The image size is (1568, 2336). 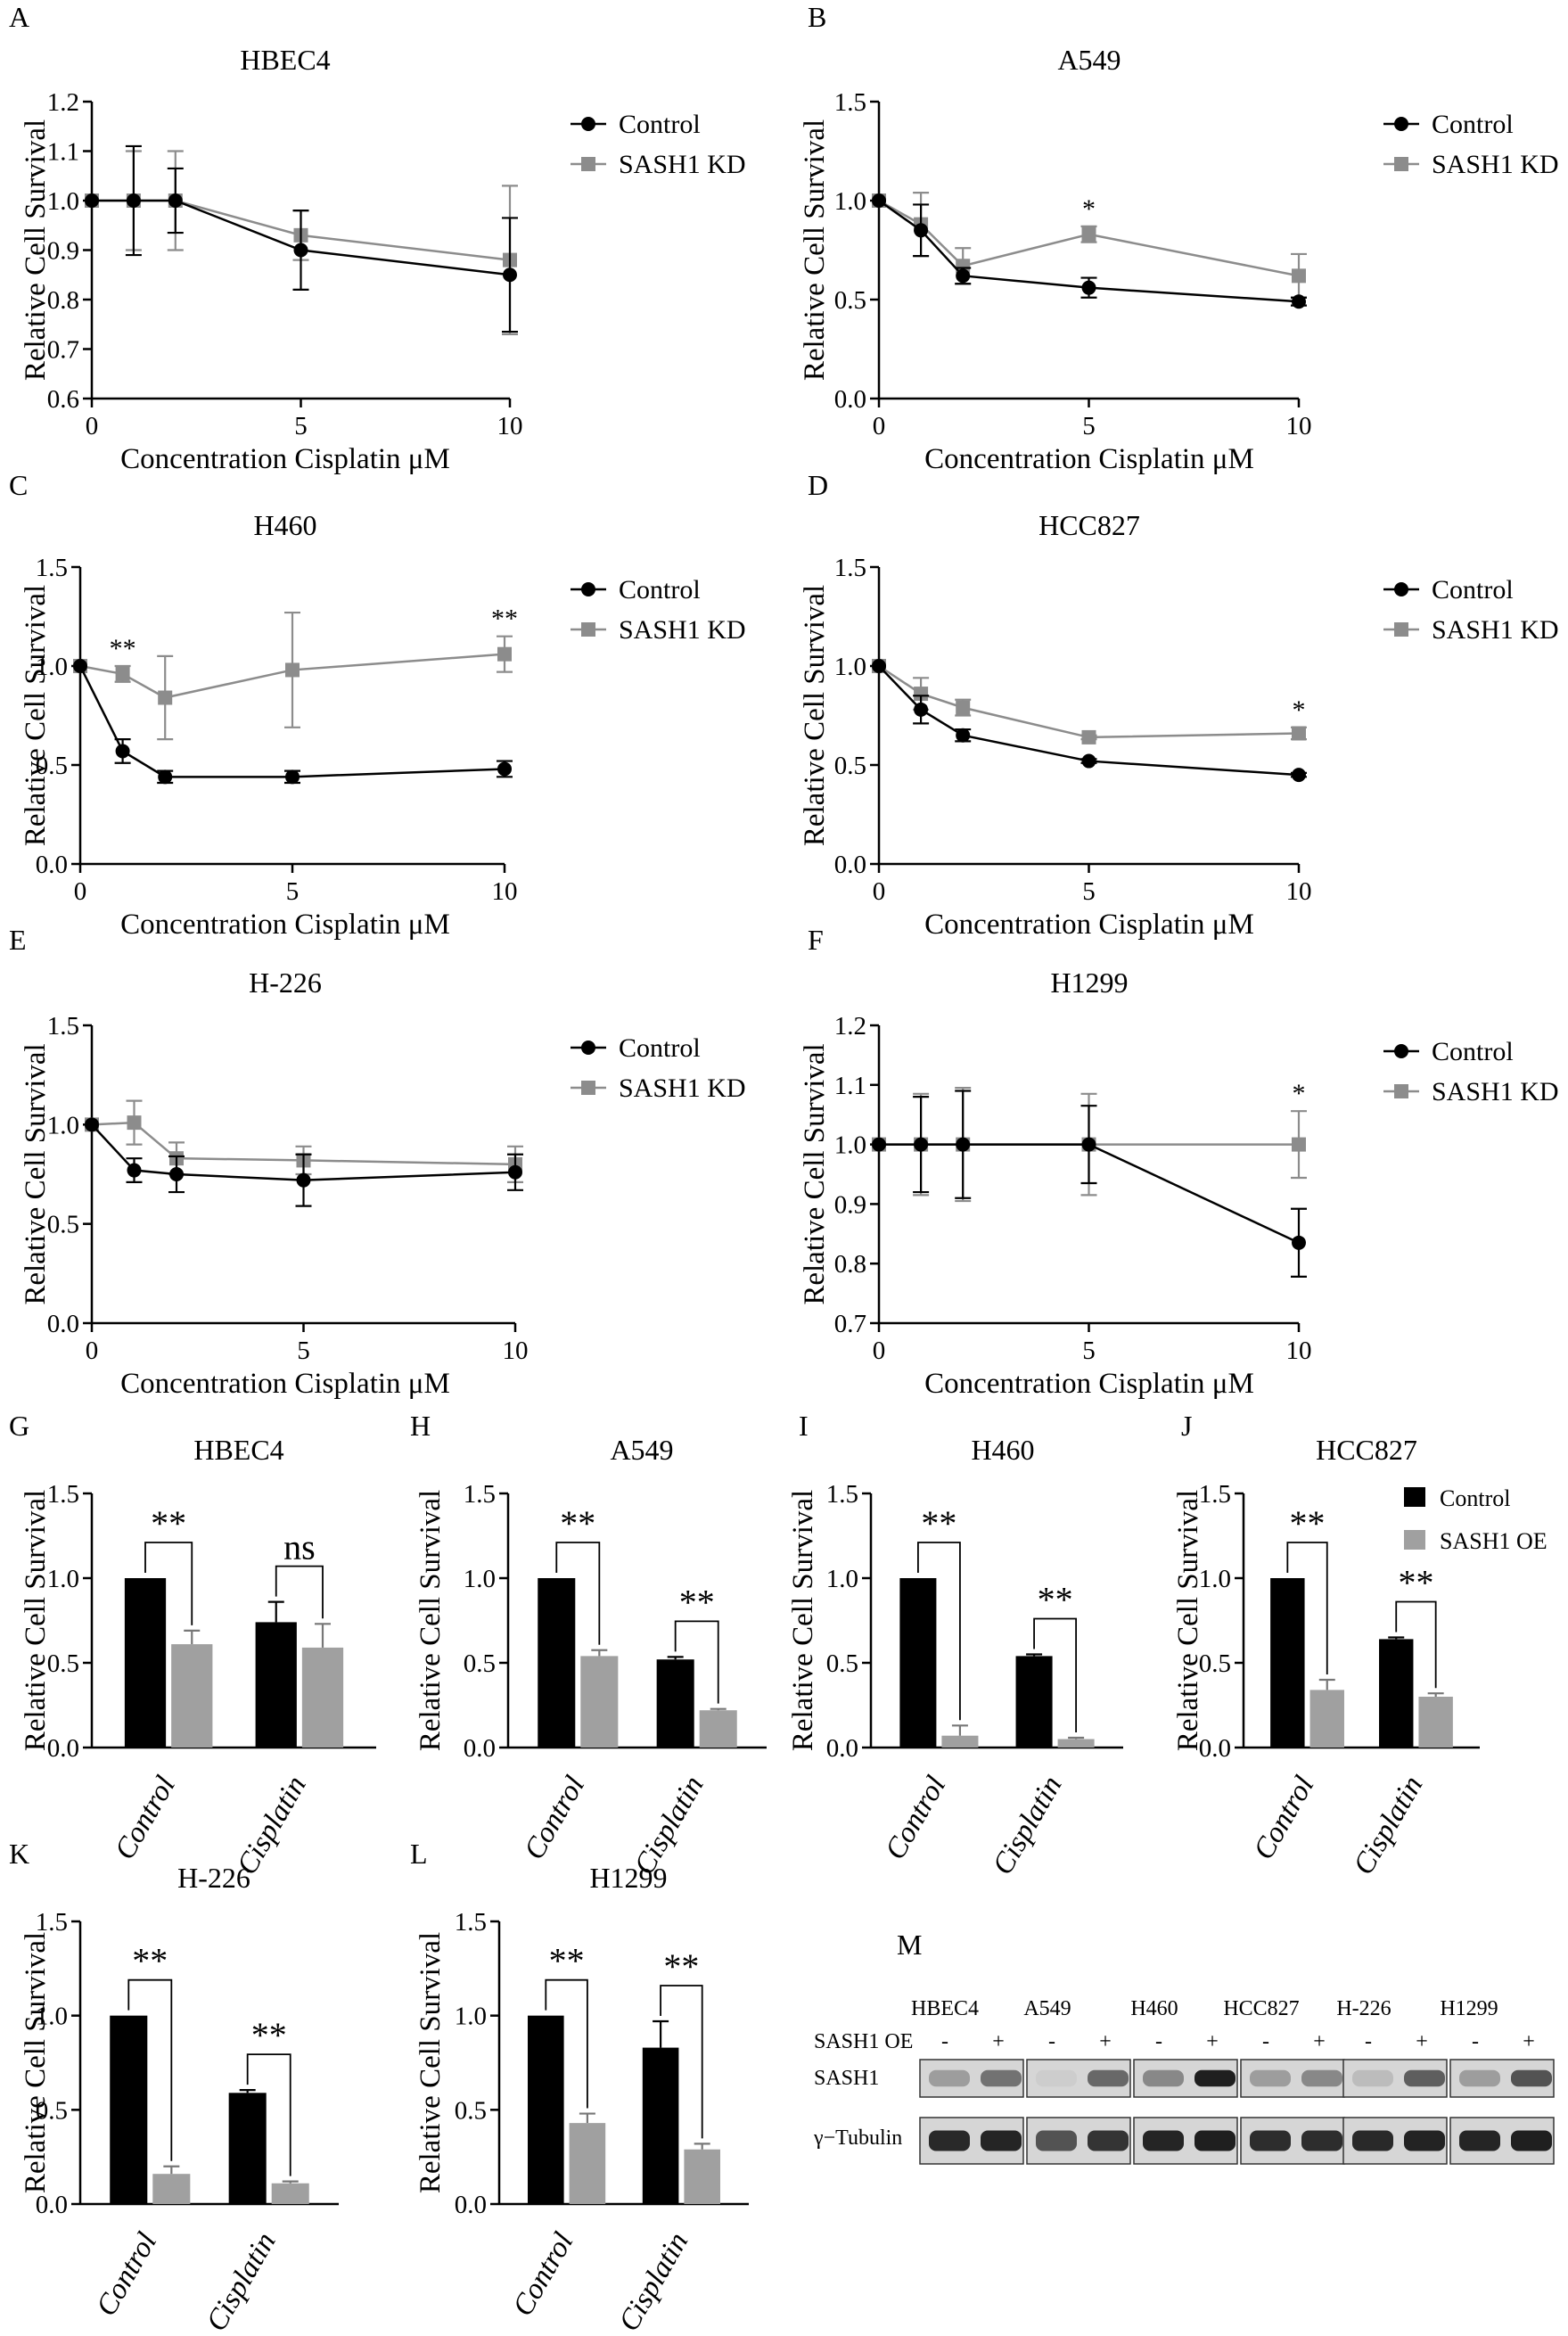 I want to click on legend-label-sash1-kd: SASH1 KD, so click(x=1496, y=164).